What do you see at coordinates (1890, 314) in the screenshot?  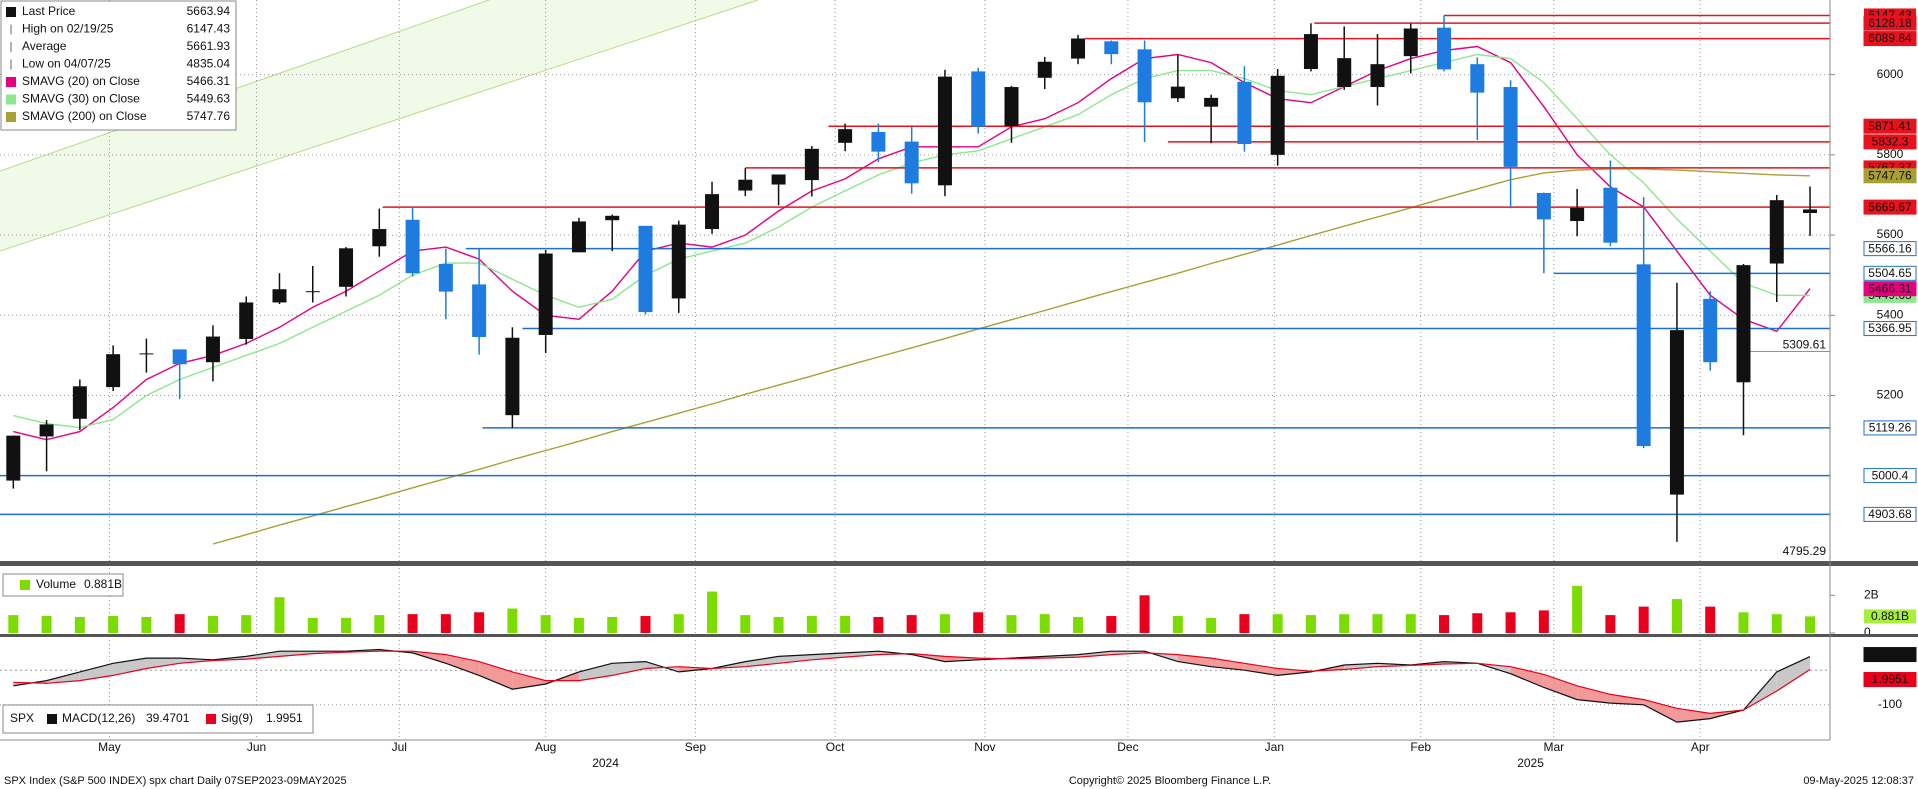 I see `y-tick-label: 5400` at bounding box center [1890, 314].